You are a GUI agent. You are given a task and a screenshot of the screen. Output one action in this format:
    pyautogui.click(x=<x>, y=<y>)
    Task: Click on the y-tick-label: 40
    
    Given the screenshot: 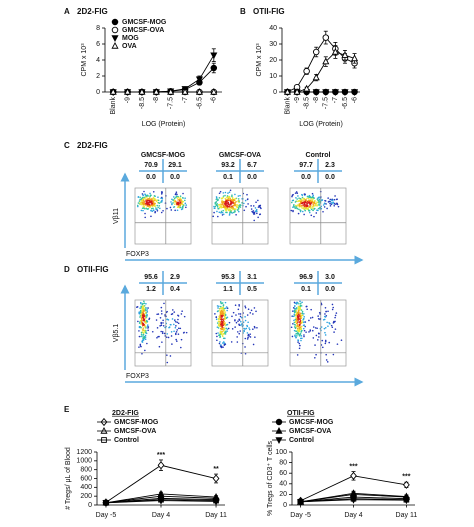 What is the action you would take?
    pyautogui.click(x=273, y=28)
    